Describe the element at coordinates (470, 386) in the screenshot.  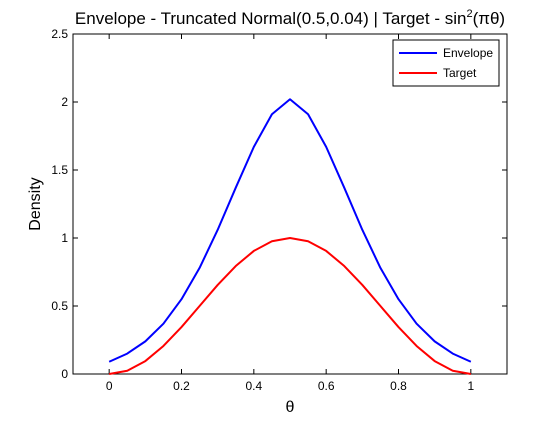
I see `x-tick-label: 1` at that location.